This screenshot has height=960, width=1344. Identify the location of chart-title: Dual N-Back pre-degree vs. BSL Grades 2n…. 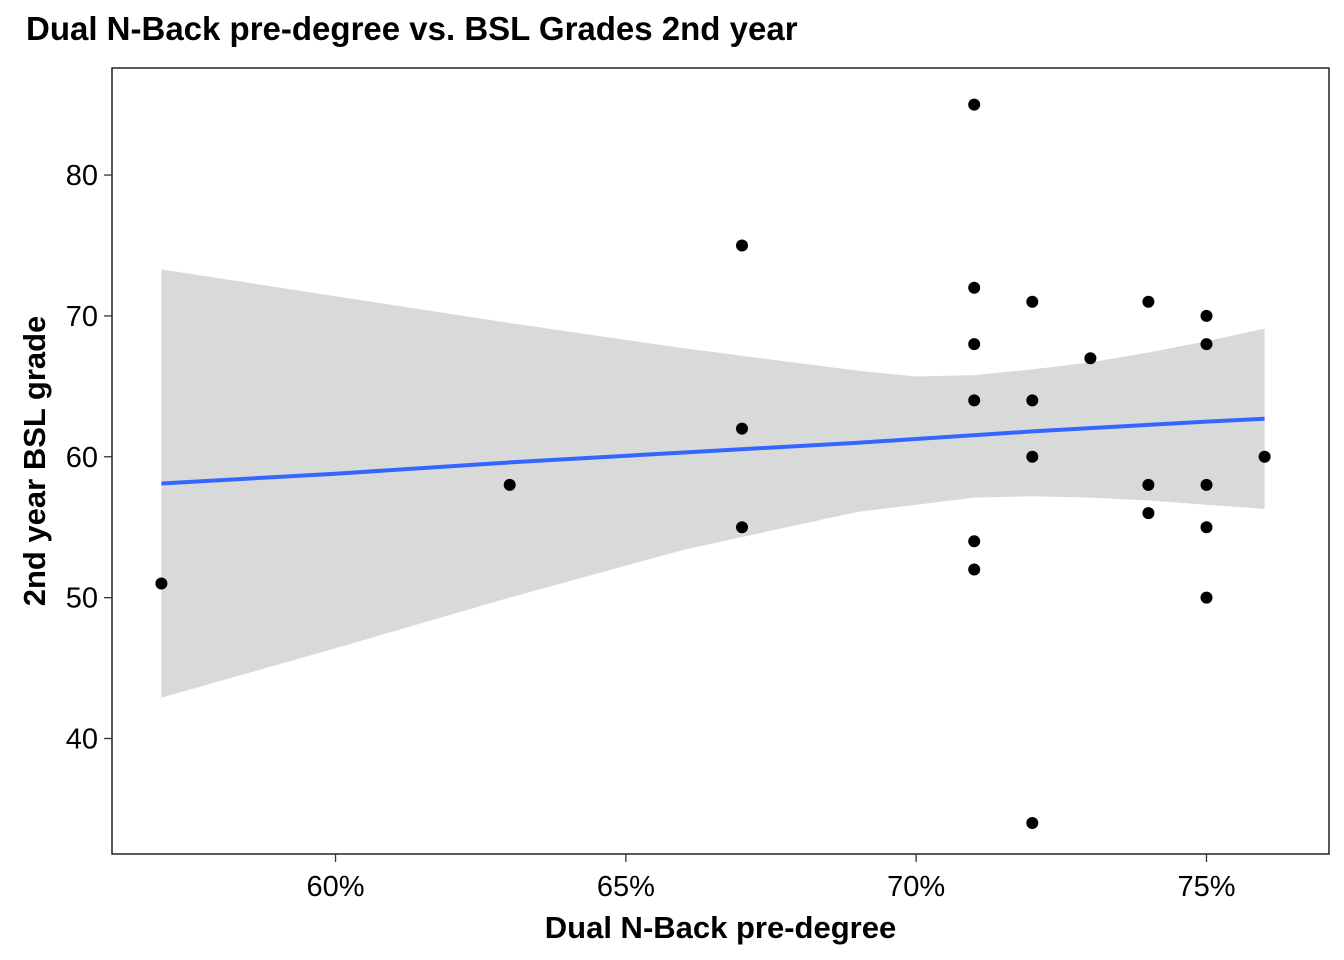
(412, 28).